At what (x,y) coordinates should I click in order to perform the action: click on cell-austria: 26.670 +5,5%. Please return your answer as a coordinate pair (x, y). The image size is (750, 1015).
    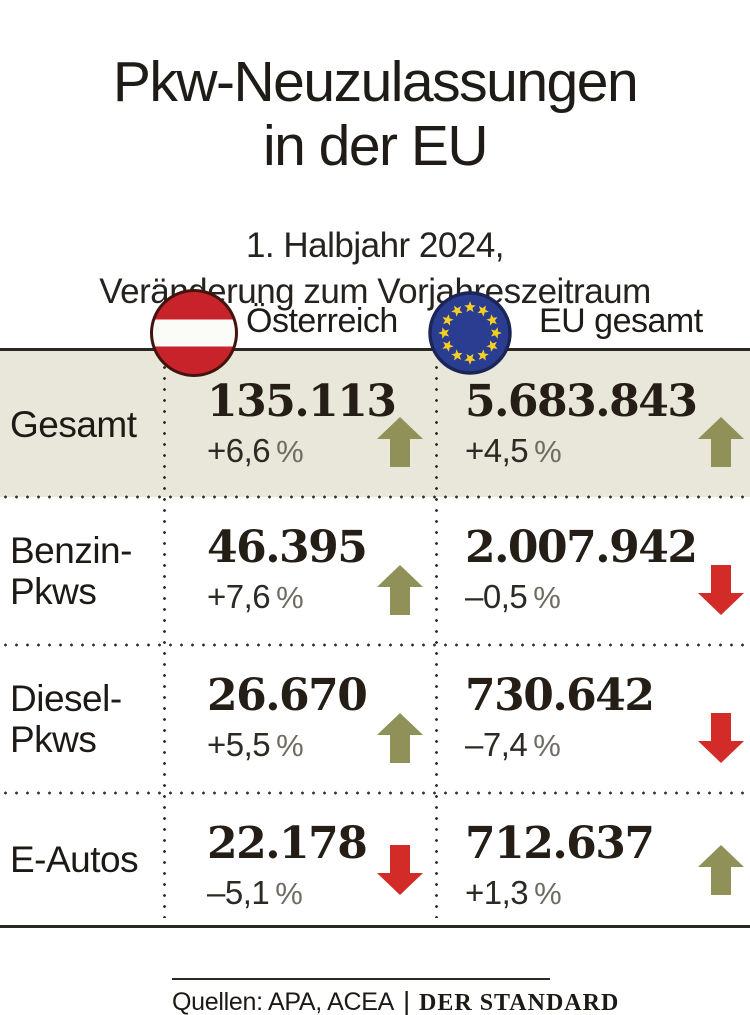
    Looking at the image, I should click on (301, 719).